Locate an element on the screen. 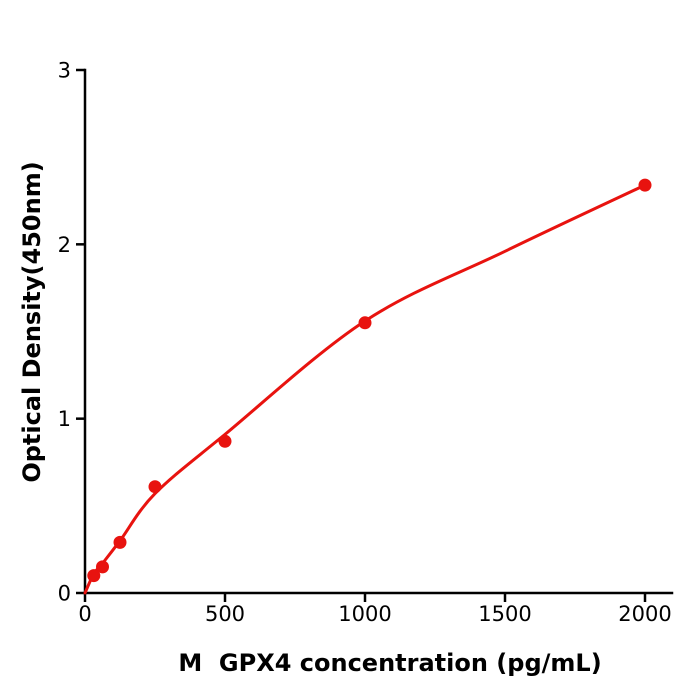 Image resolution: width=700 pixels, height=700 pixels. x-tick-label: 0 is located at coordinates (84, 614).